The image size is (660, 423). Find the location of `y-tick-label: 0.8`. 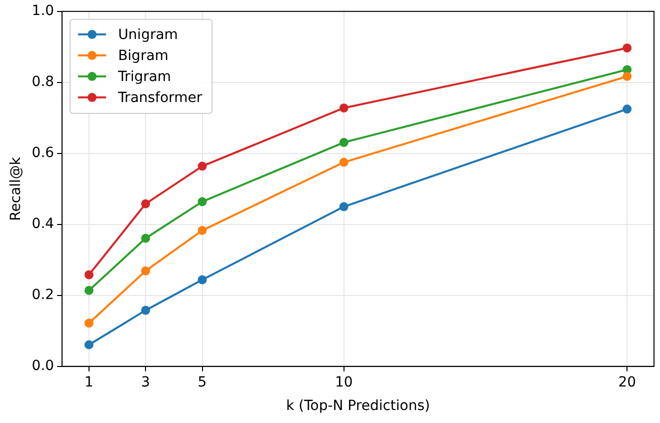

y-tick-label: 0.8 is located at coordinates (43, 82).